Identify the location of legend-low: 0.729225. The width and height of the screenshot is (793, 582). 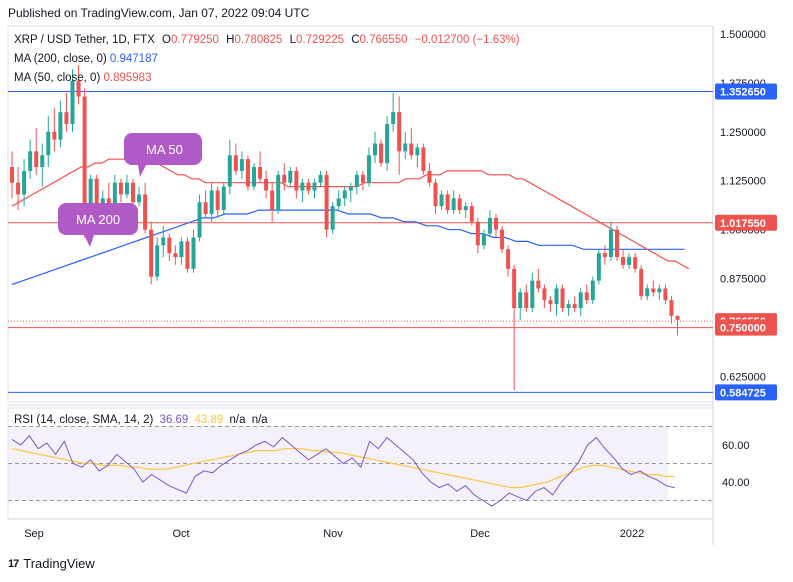
(320, 40).